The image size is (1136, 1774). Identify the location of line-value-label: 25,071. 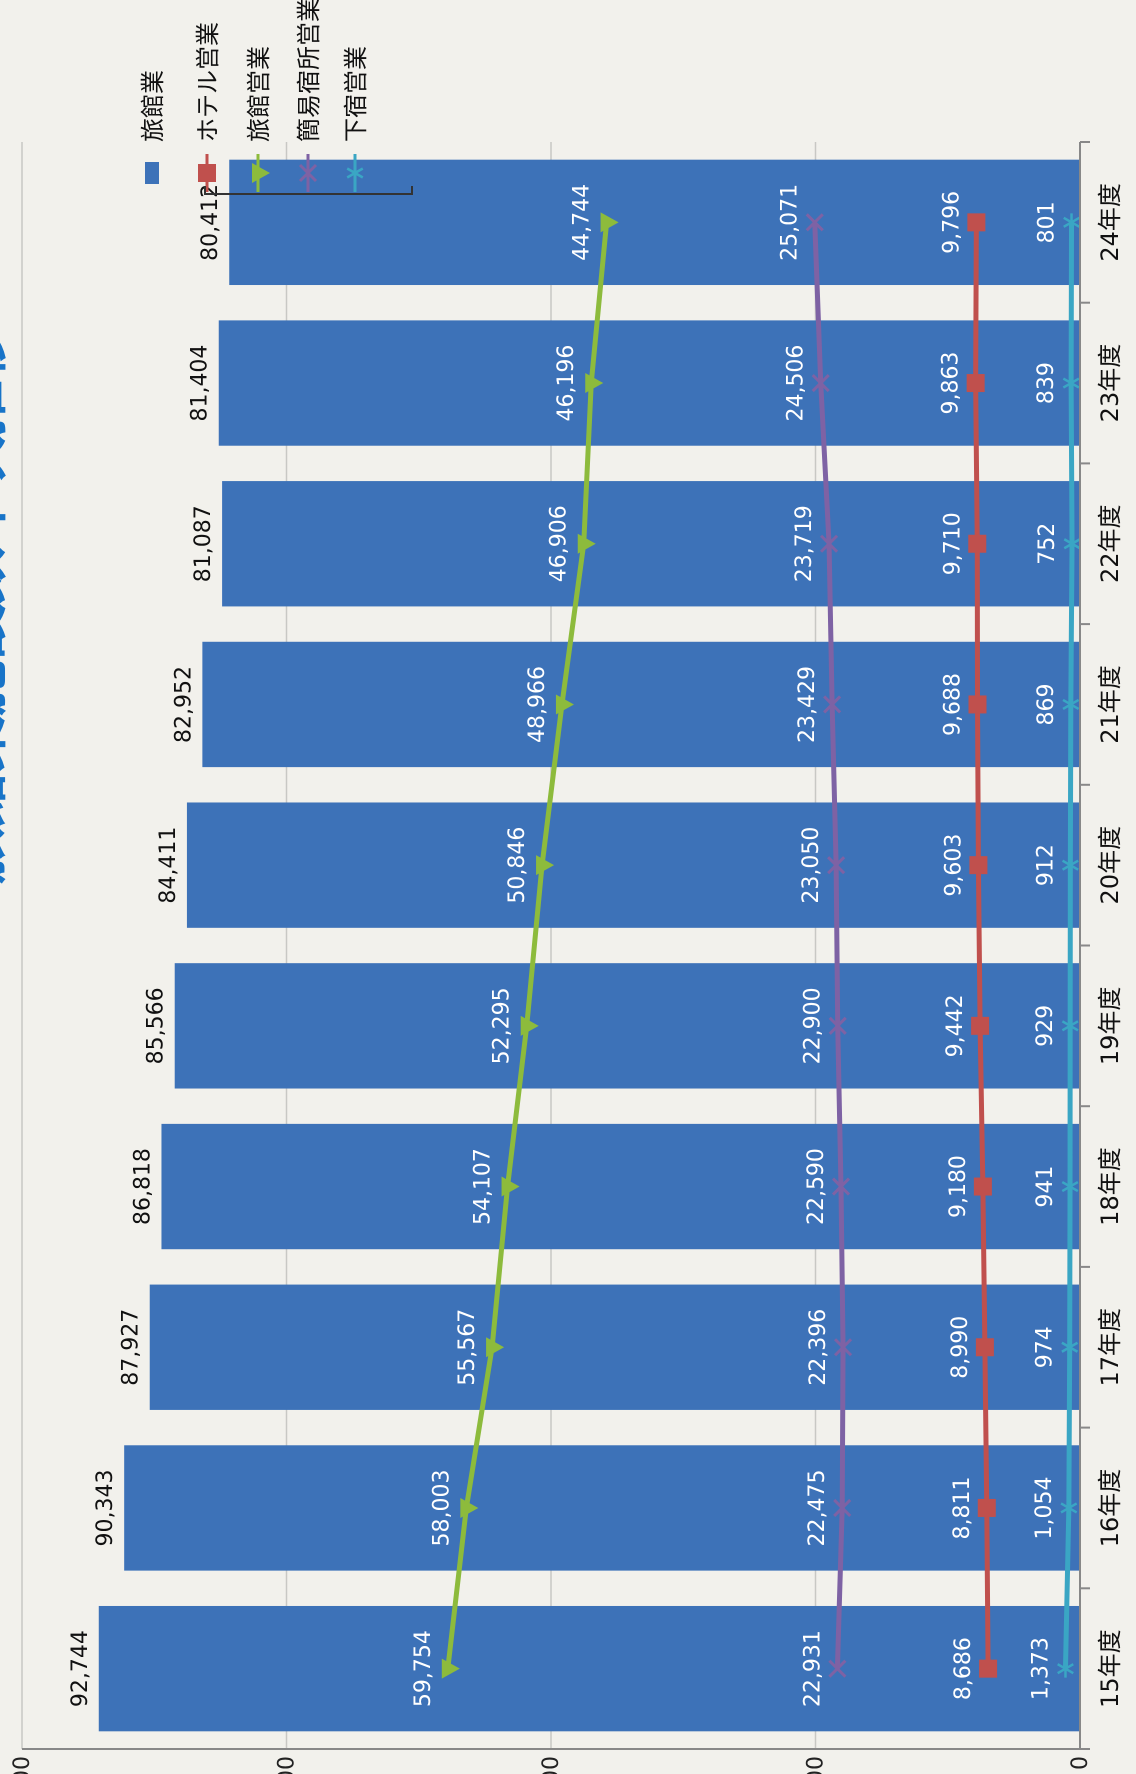
(790, 222).